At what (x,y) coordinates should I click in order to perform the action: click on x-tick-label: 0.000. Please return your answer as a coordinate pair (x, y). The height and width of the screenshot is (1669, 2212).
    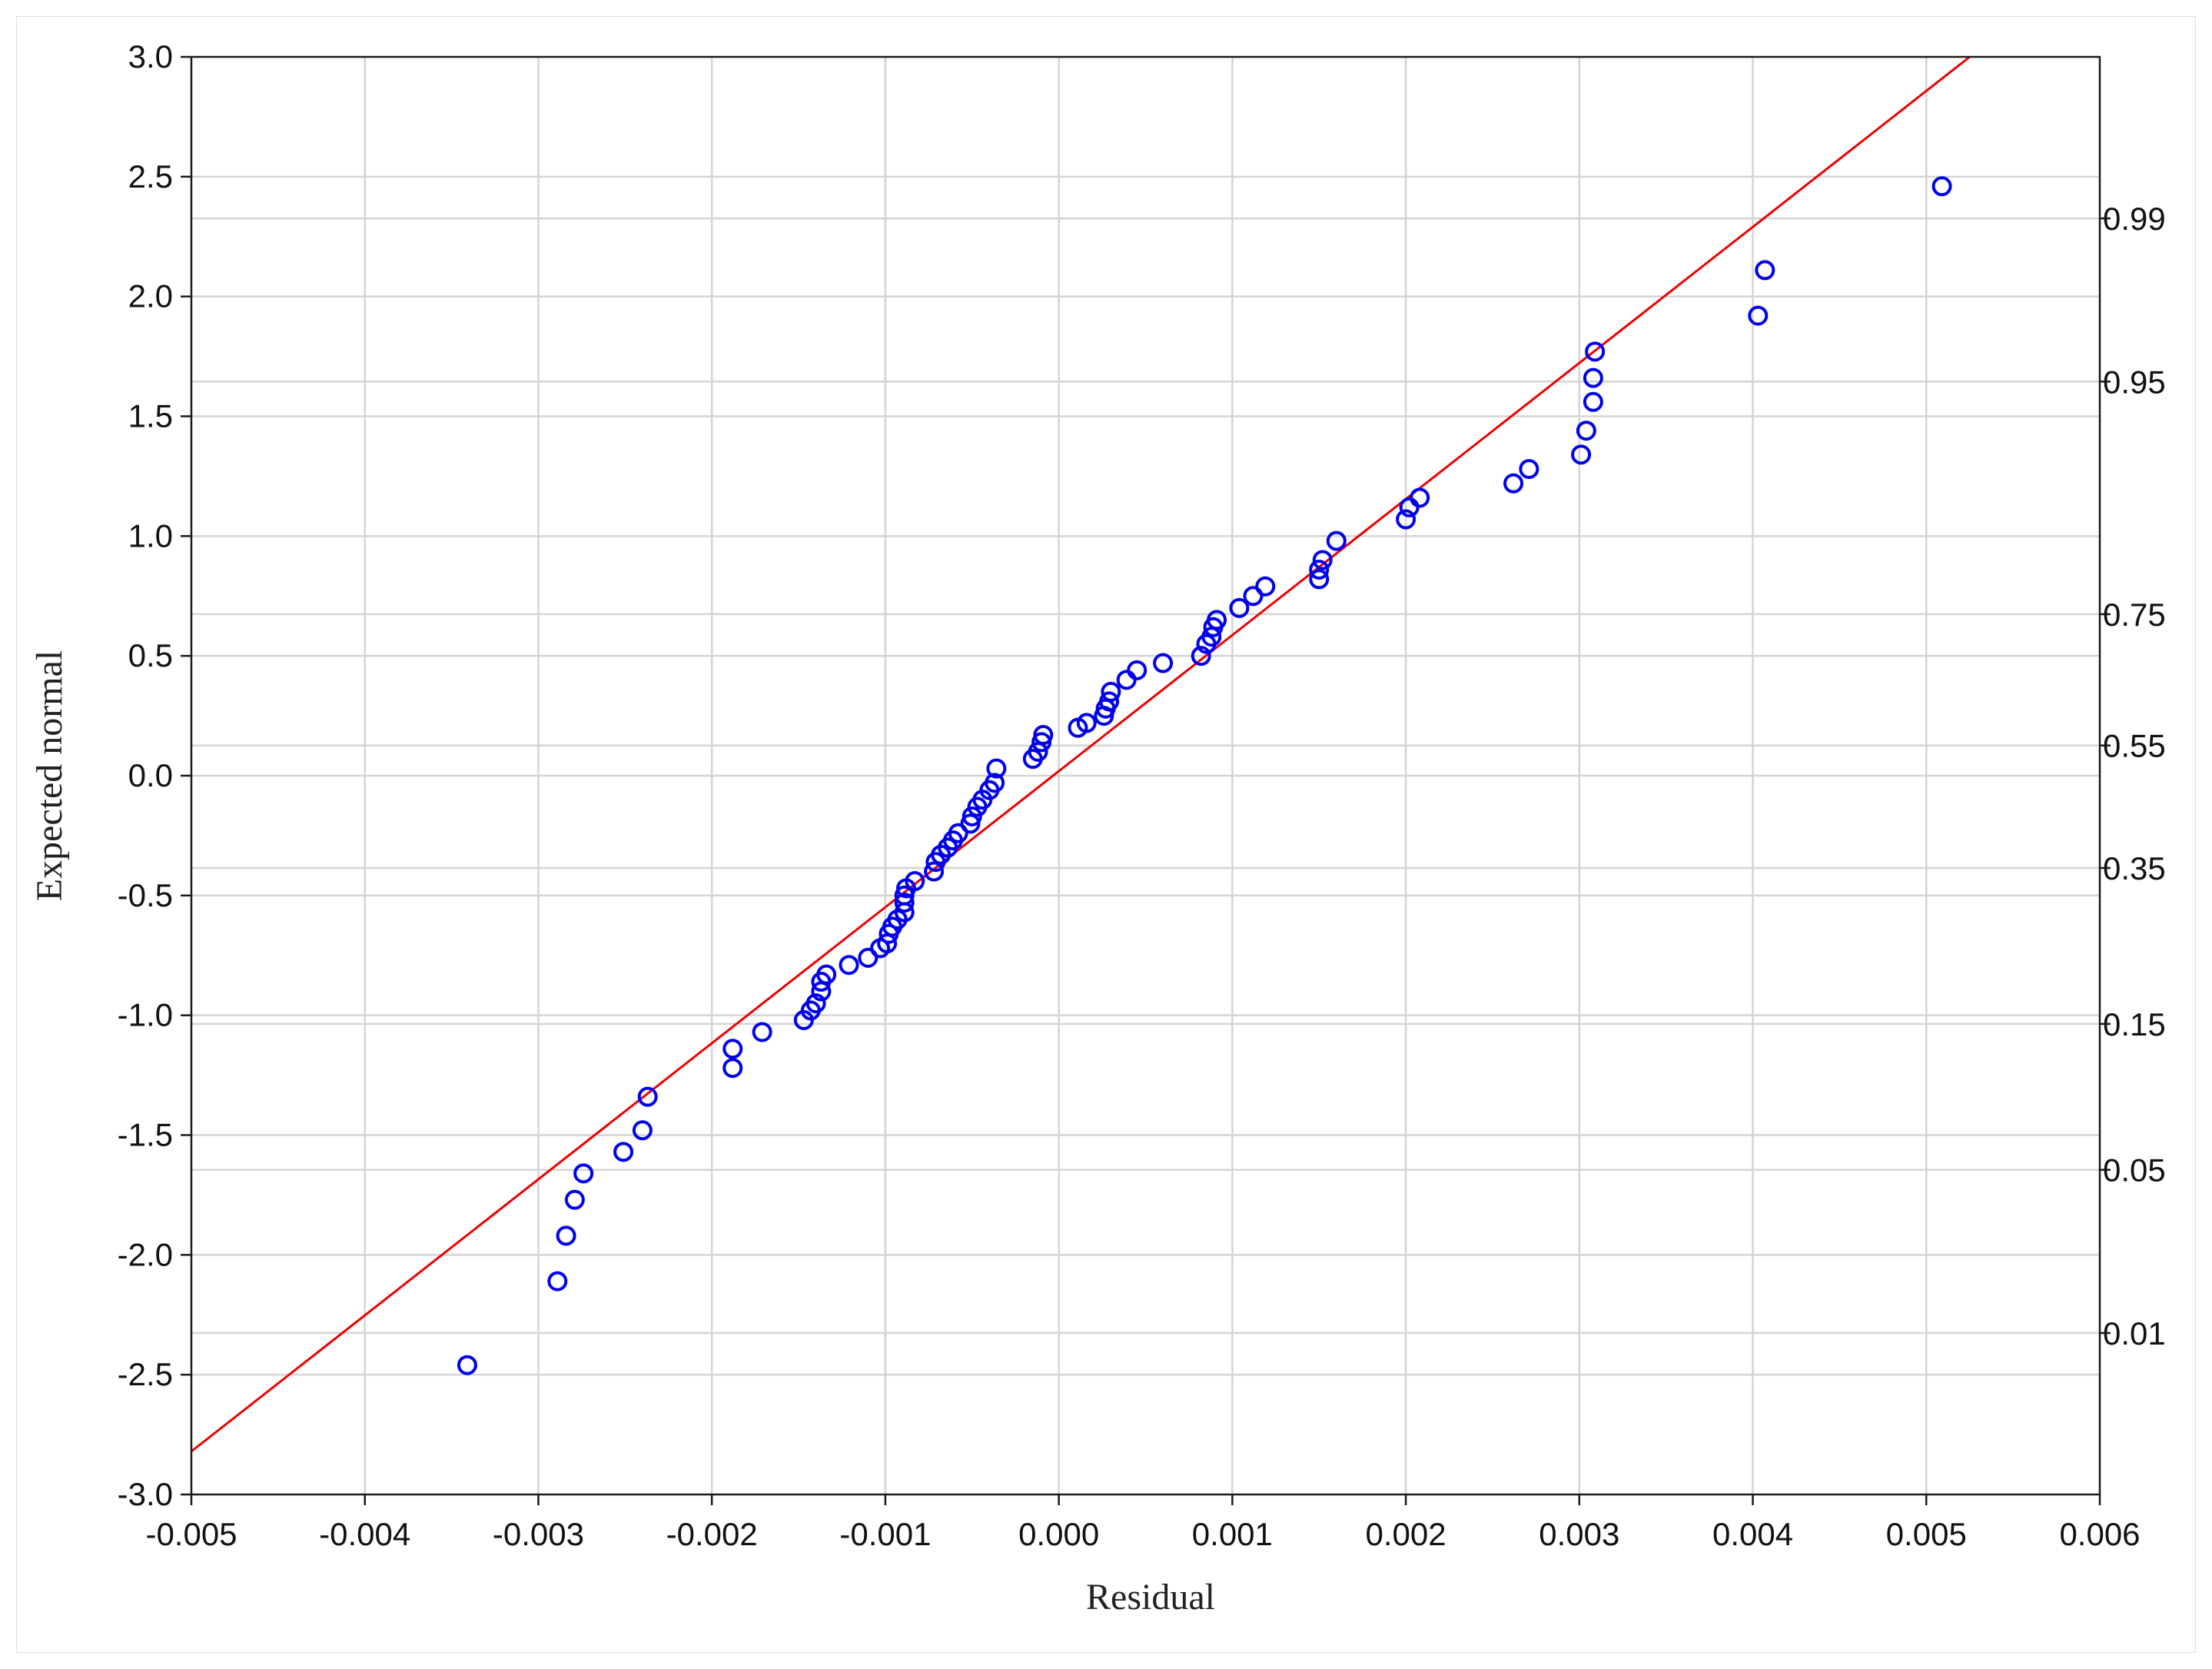
    Looking at the image, I should click on (1058, 1534).